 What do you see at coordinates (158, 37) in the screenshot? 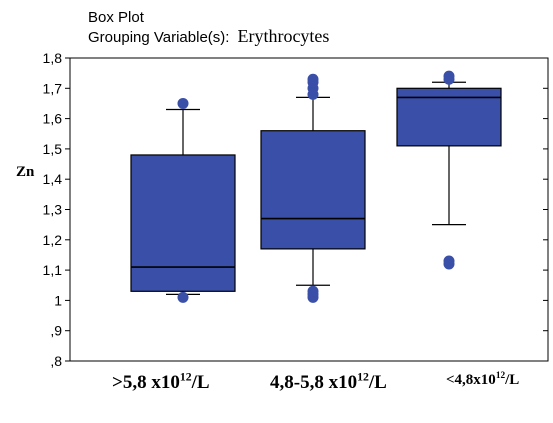
I see `subtitle-prefix: Grouping Variable(s):` at bounding box center [158, 37].